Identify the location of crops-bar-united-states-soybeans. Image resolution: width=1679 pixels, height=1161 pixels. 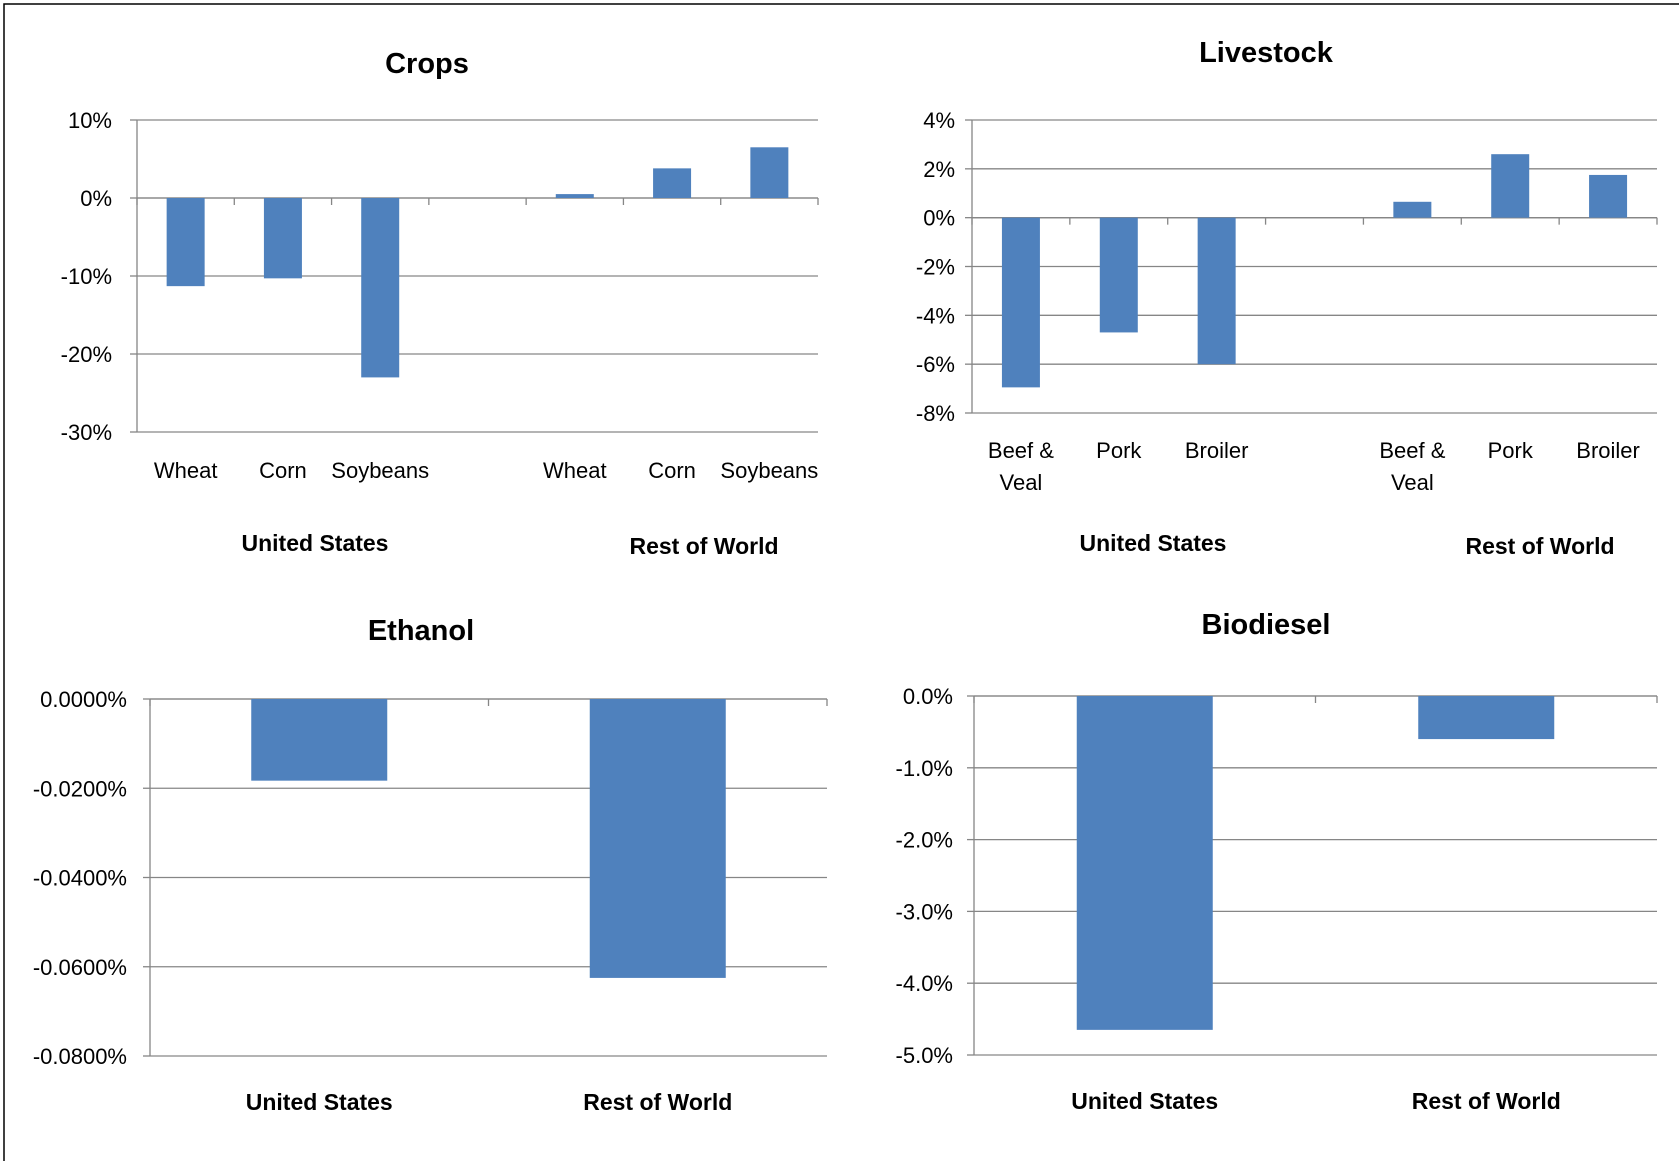
(380, 288).